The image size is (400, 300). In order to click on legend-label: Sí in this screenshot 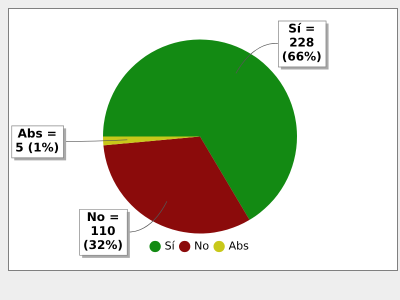, I will do `click(170, 245)`.